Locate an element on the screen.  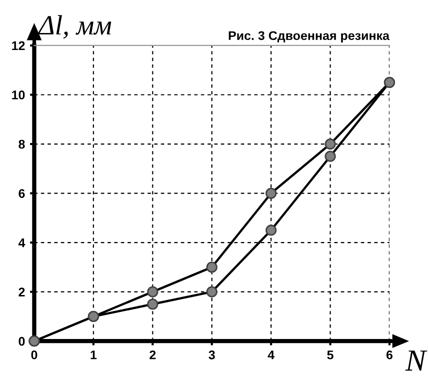
y-tick-label: 10 is located at coordinates (18, 95).